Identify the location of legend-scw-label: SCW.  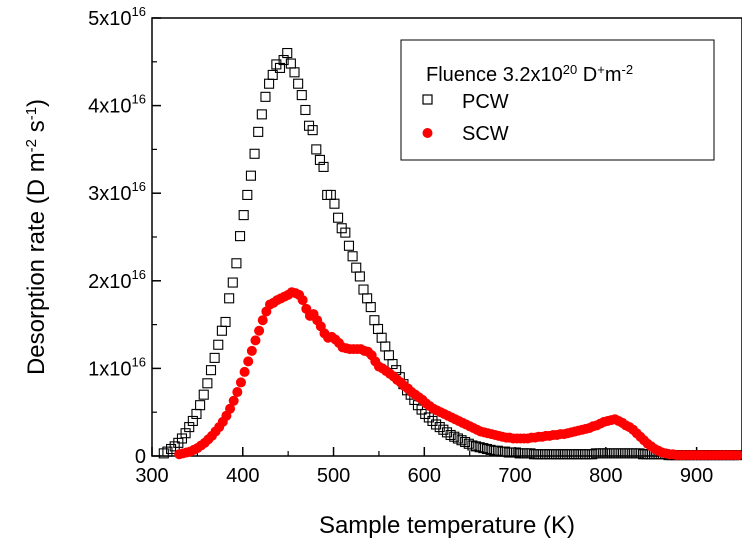
(485, 134).